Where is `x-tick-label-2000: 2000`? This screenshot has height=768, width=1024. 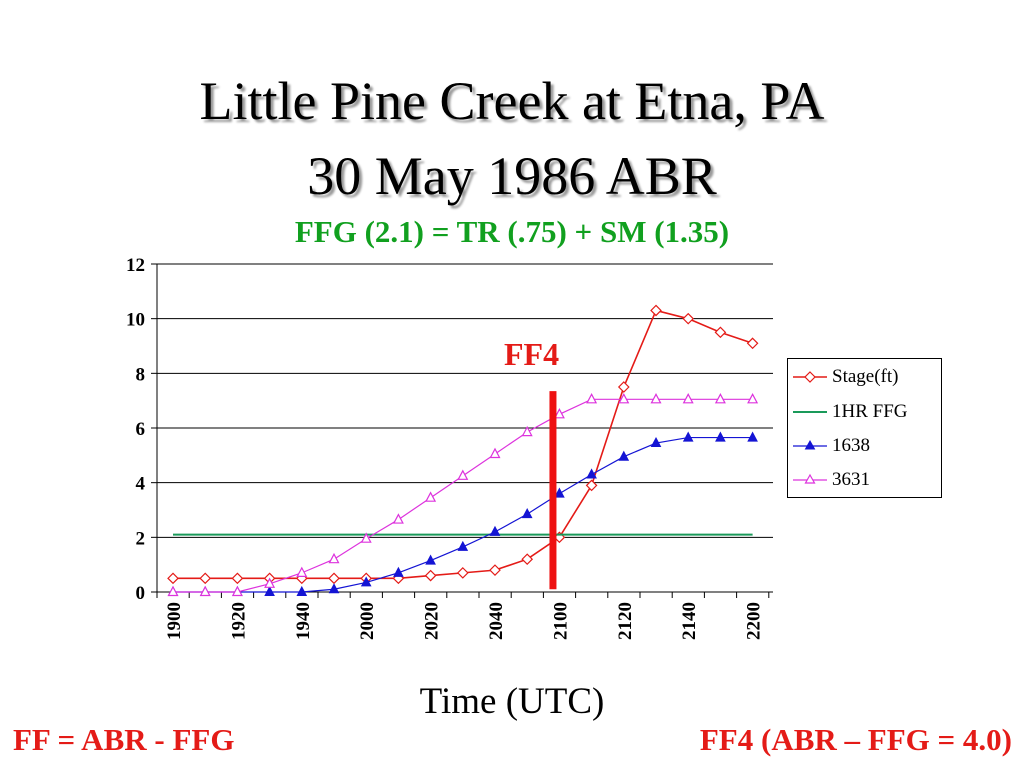 x-tick-label-2000: 2000 is located at coordinates (367, 621).